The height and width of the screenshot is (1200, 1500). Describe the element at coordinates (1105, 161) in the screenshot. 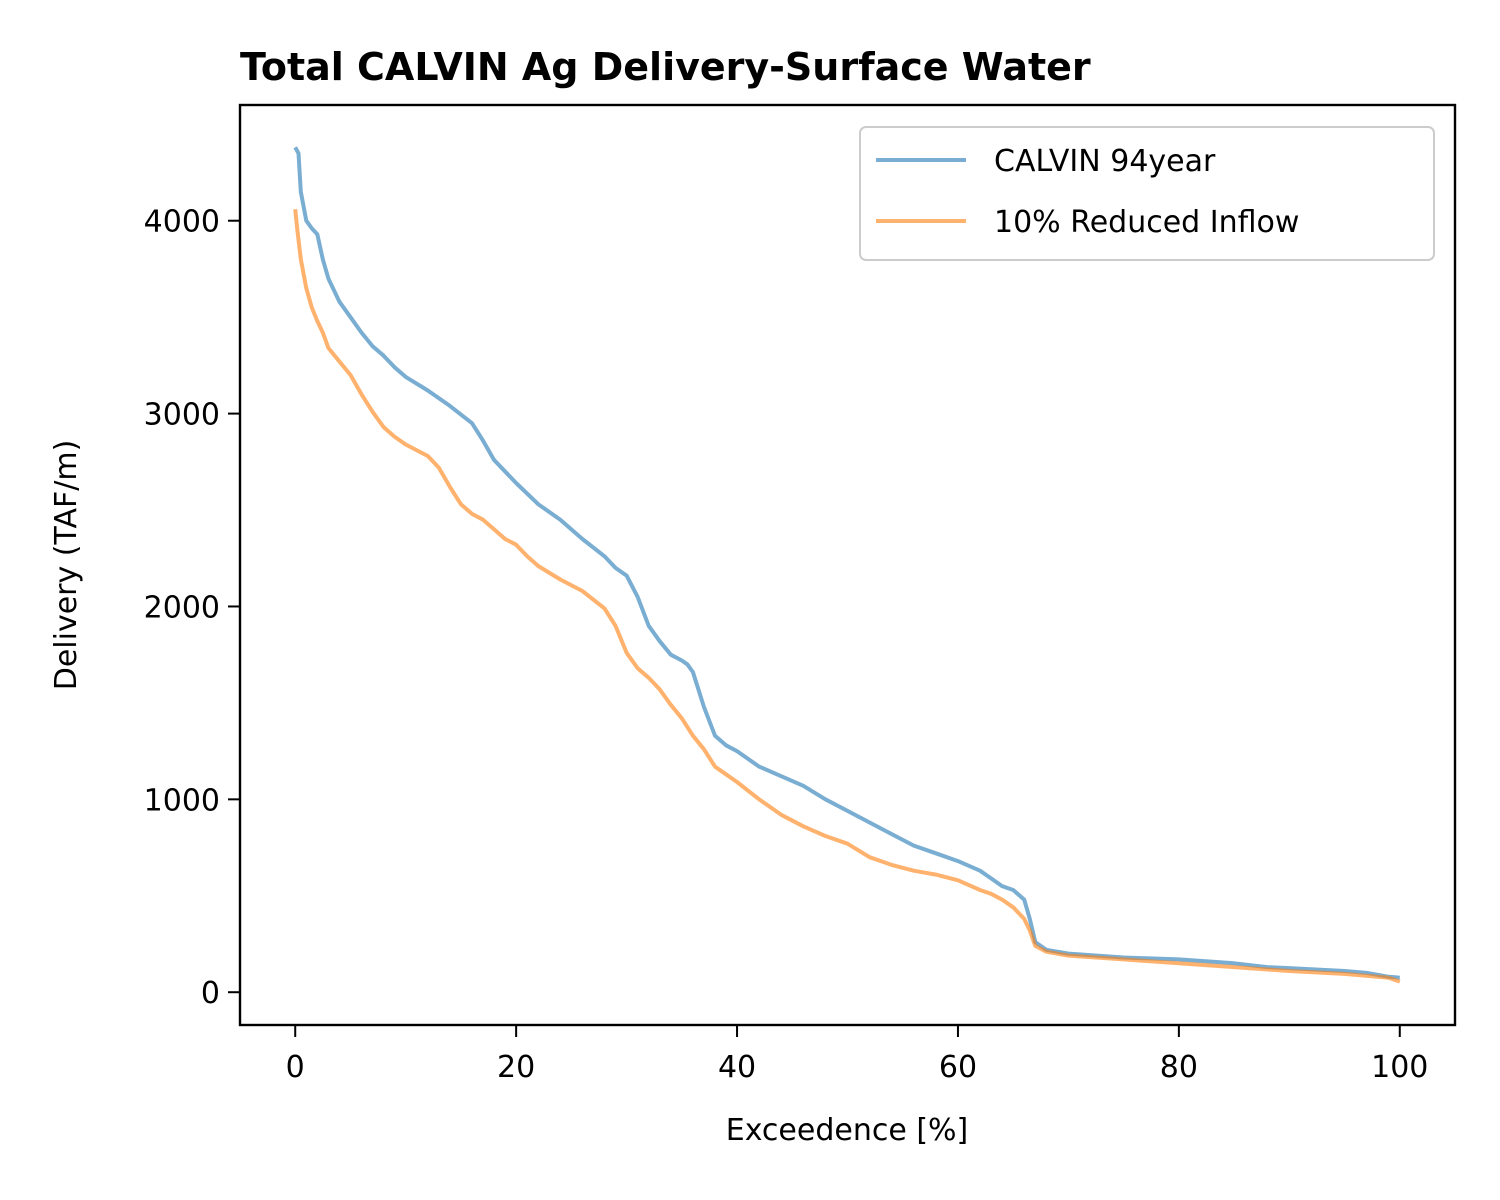

I see `legend-label-calvin-94year: CALVIN 94year` at that location.